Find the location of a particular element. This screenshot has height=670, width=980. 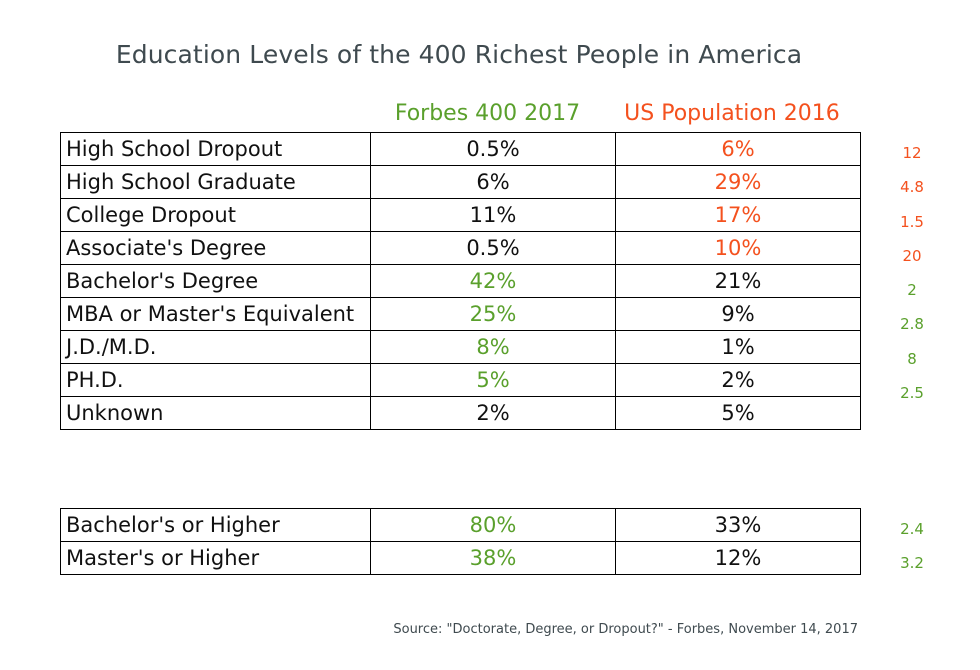

ratio-label: 2 is located at coordinates (912, 290).